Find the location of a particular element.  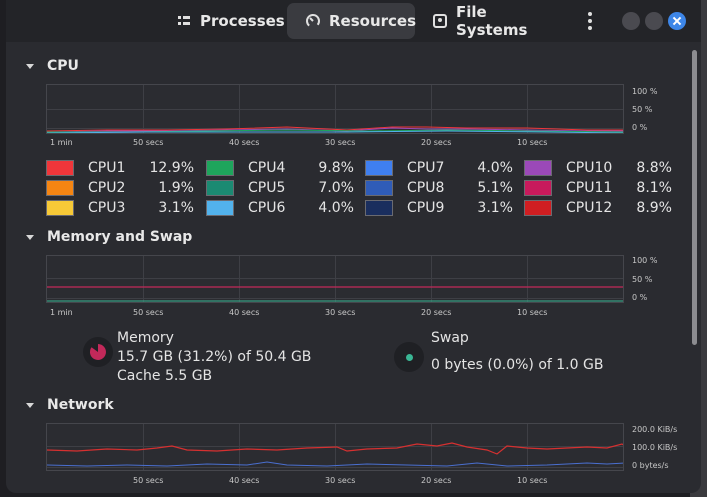

list-icon is located at coordinates (184, 21).